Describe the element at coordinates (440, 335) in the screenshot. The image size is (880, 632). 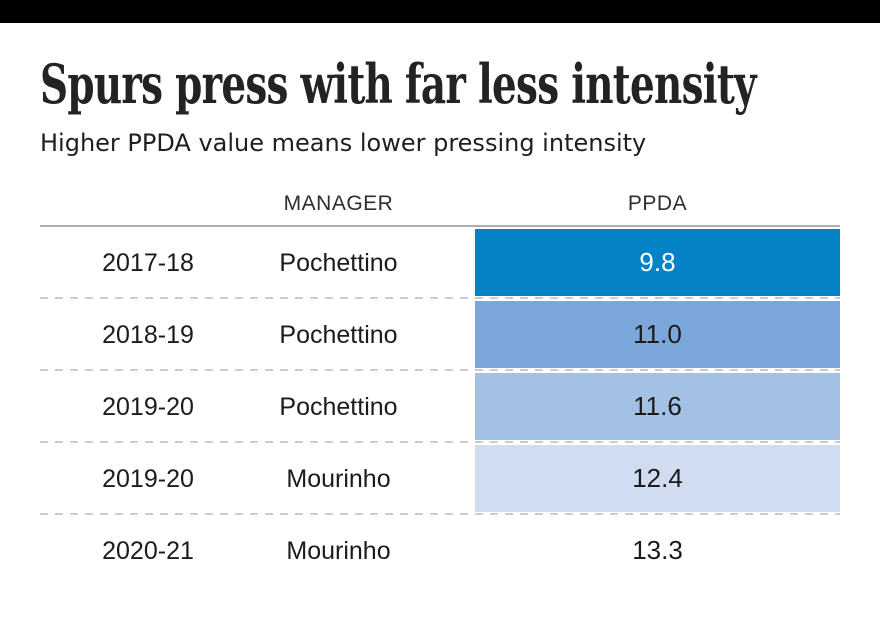
I see `table-row: 2018-19 Pochettino 11.0` at that location.